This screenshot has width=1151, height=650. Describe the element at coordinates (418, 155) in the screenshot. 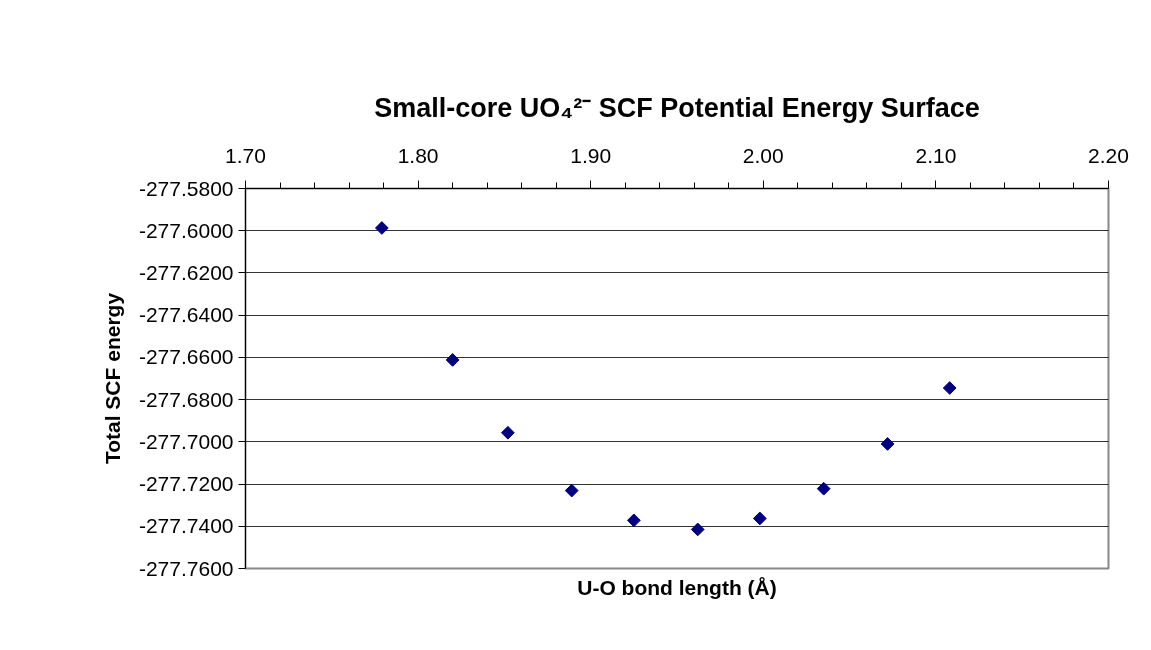

I see `x-tick-label: 1.80` at that location.